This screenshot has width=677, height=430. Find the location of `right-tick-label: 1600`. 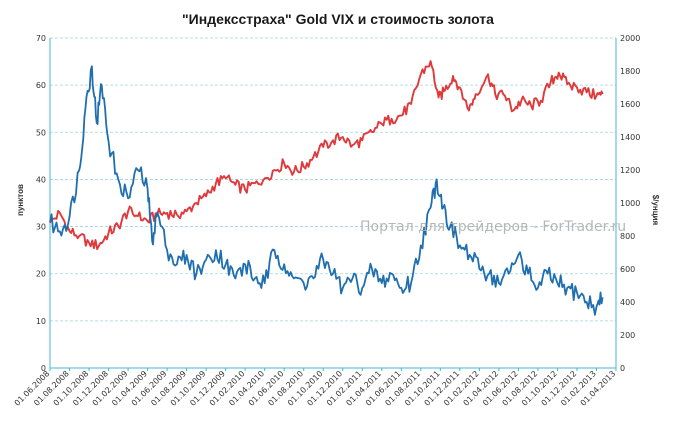

right-tick-label: 1600 is located at coordinates (630, 104).